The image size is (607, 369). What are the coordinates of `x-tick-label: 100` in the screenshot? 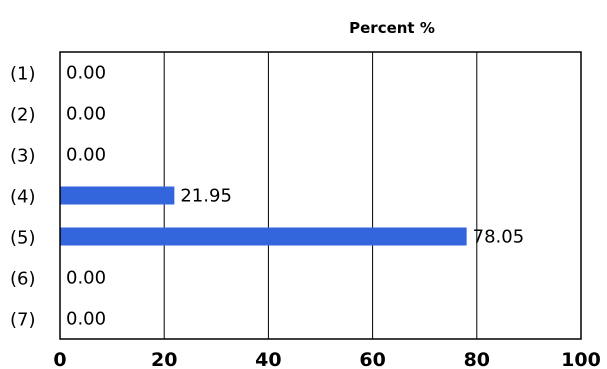 It's located at (581, 359).